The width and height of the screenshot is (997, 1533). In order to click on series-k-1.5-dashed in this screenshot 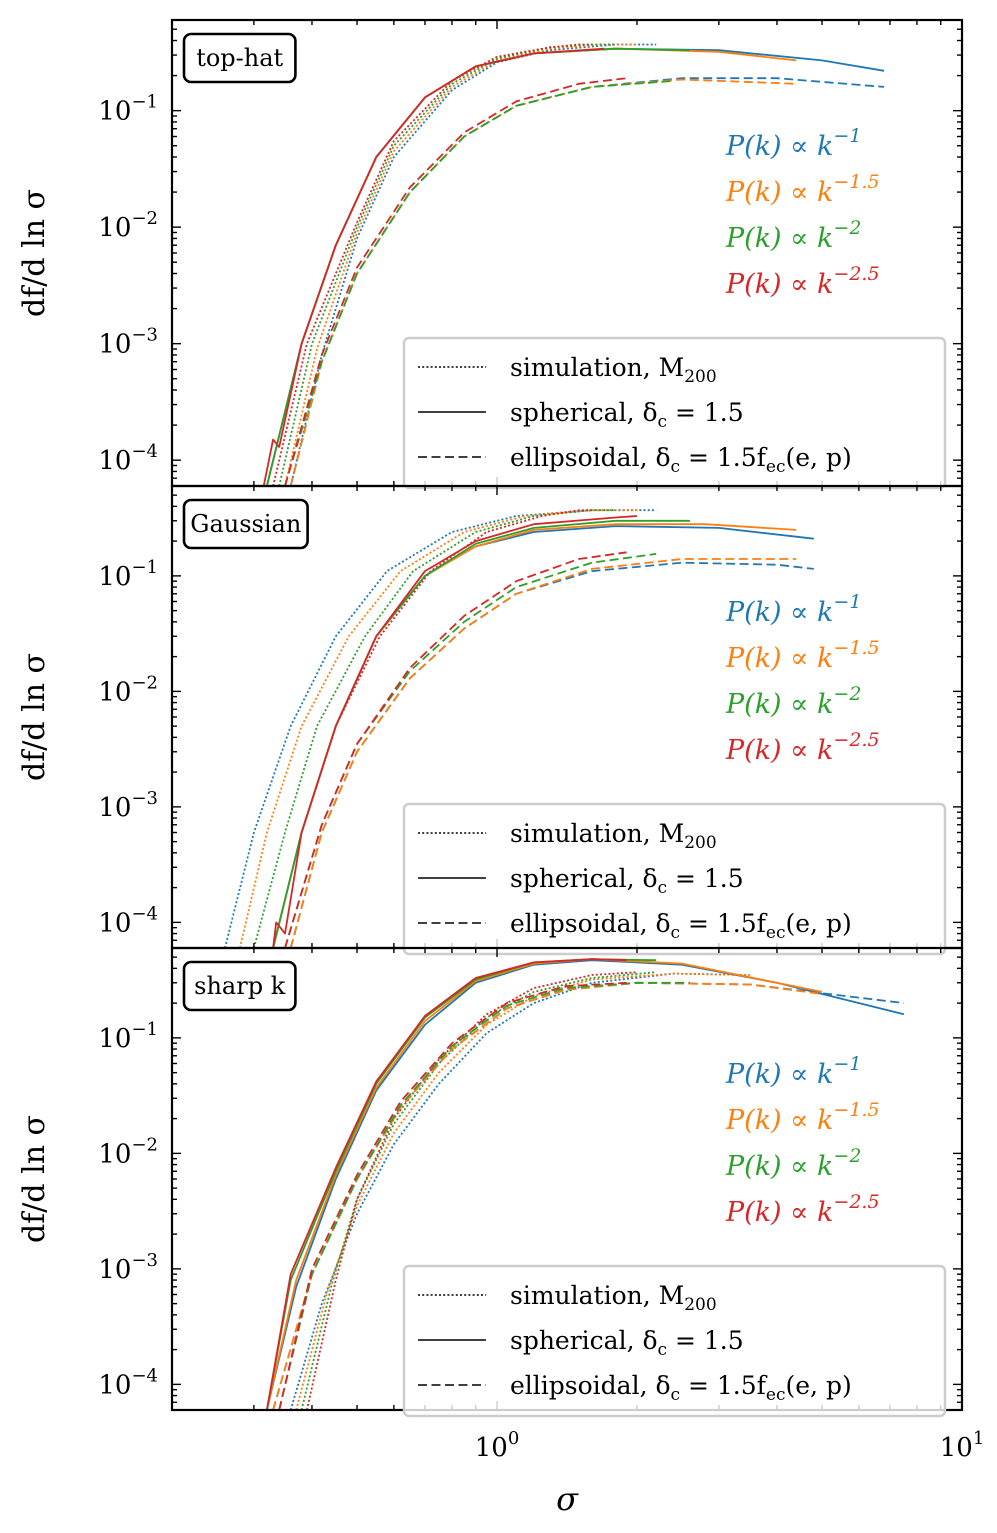, I will do `click(543, 753)`.